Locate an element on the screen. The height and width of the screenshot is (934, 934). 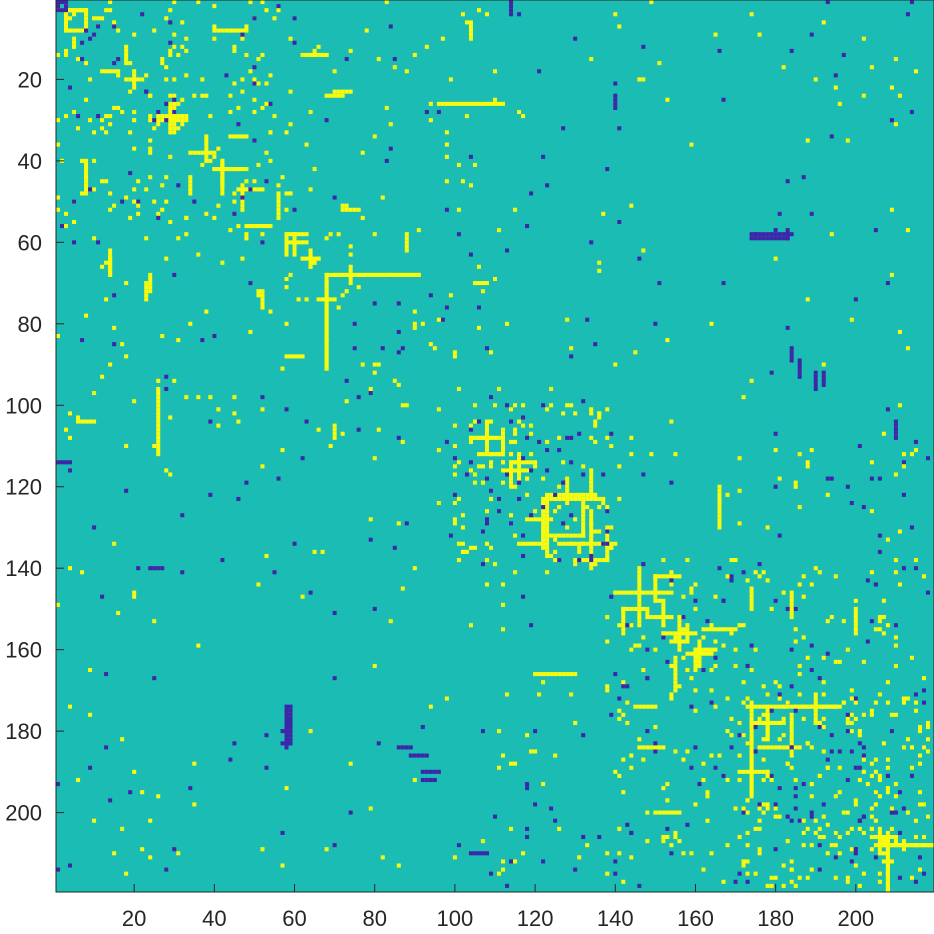
positive-cell-1980 is located at coordinates (871, 572).